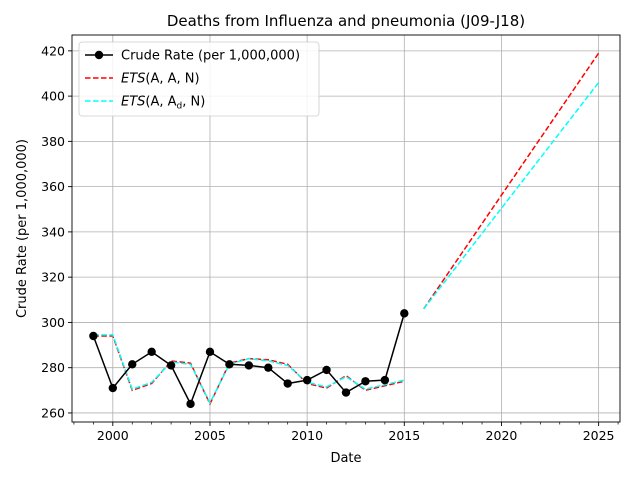 This screenshot has width=640, height=480. I want to click on series-2-fitted-line, so click(249, 369).